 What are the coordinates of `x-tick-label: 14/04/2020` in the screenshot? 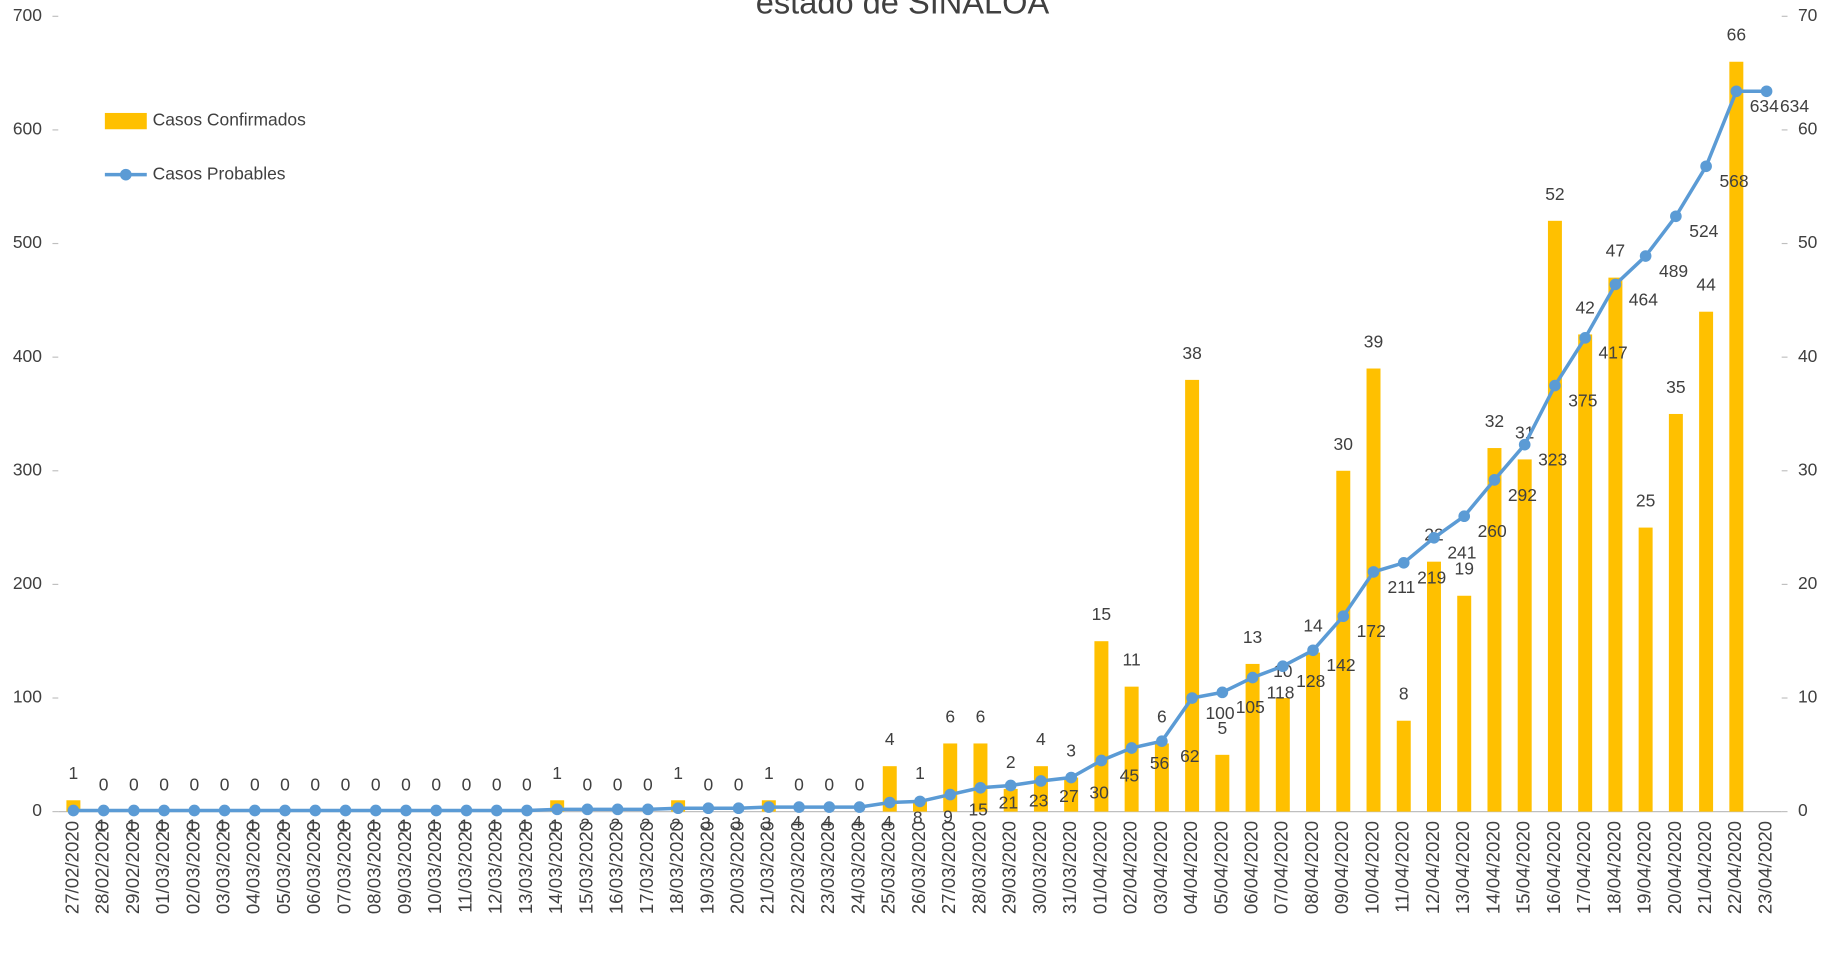 It's located at (1492, 867).